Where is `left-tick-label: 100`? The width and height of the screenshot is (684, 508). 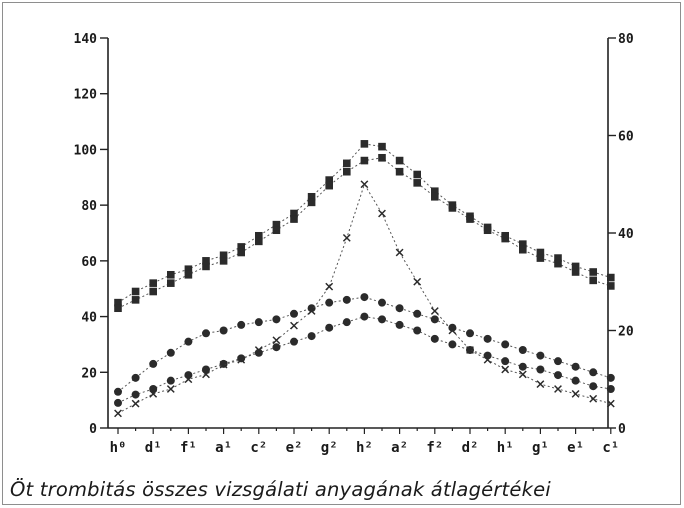 left-tick-label: 100 is located at coordinates (86, 150).